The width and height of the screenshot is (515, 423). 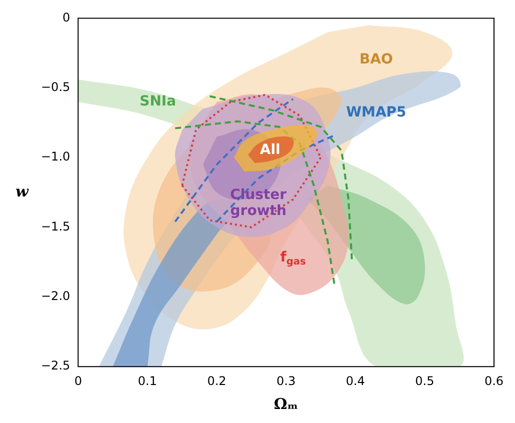 What do you see at coordinates (376, 112) in the screenshot?
I see `series-label: WMAP5` at bounding box center [376, 112].